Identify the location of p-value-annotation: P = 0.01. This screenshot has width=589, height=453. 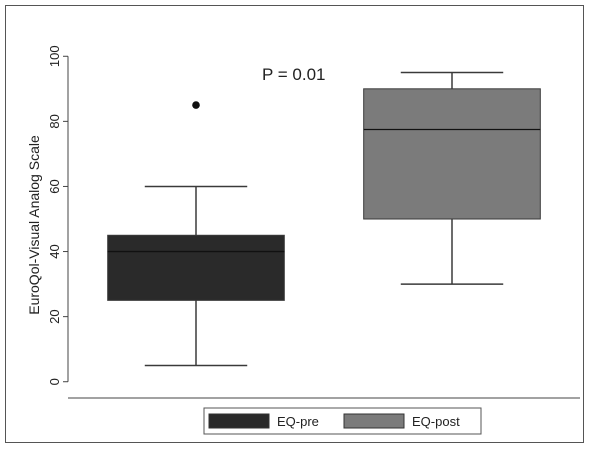
(294, 74).